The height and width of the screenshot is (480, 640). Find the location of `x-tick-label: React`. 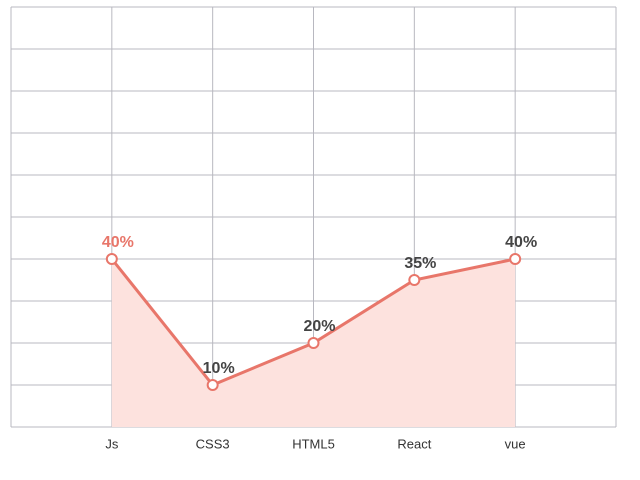

x-tick-label: React is located at coordinates (414, 443).